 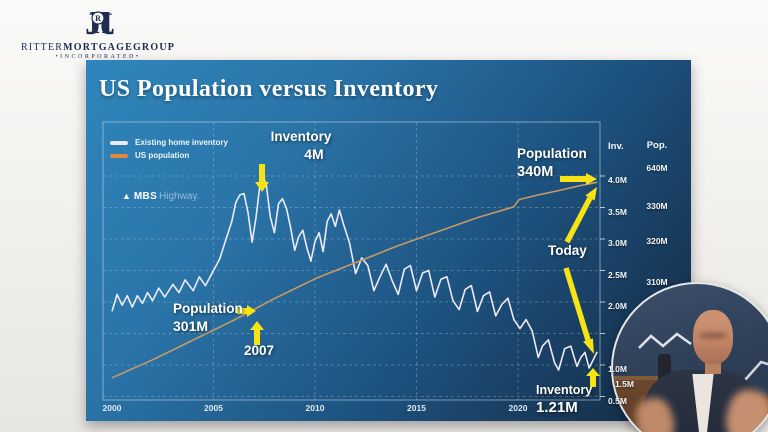 What do you see at coordinates (617, 400) in the screenshot?
I see `inventory-tick: 0.5M` at bounding box center [617, 400].